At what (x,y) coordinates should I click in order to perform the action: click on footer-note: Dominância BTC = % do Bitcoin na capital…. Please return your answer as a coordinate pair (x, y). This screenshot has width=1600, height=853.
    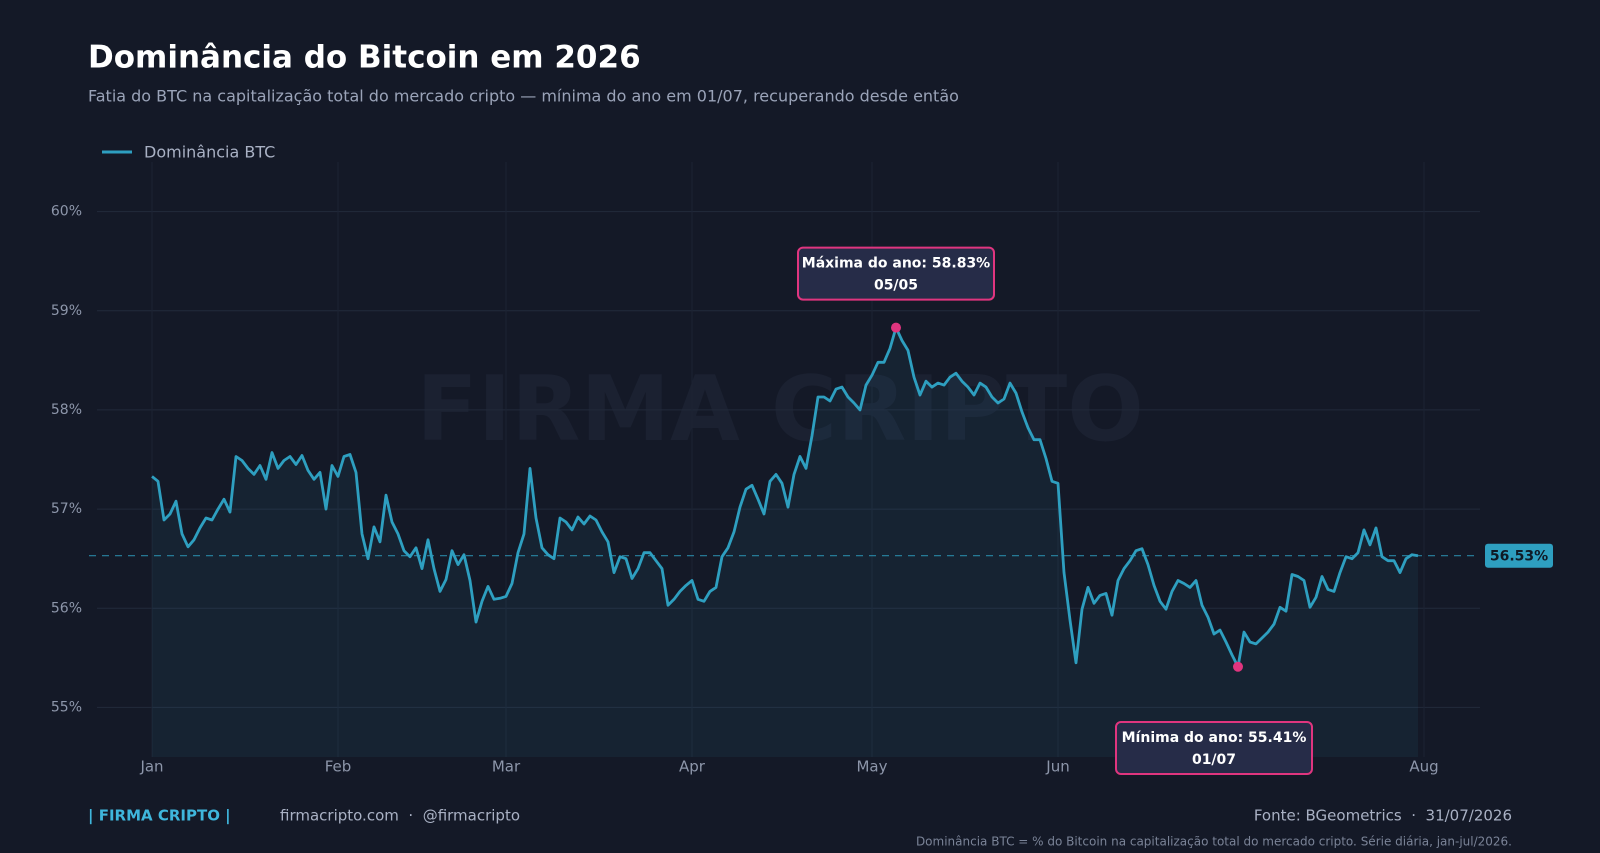
    Looking at the image, I should click on (1214, 842).